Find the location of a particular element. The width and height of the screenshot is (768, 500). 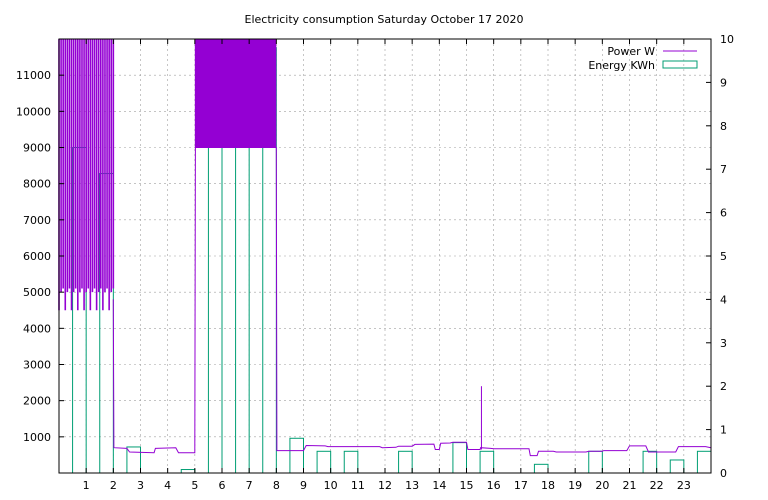

y2-tick-label: 6 is located at coordinates (723, 213).